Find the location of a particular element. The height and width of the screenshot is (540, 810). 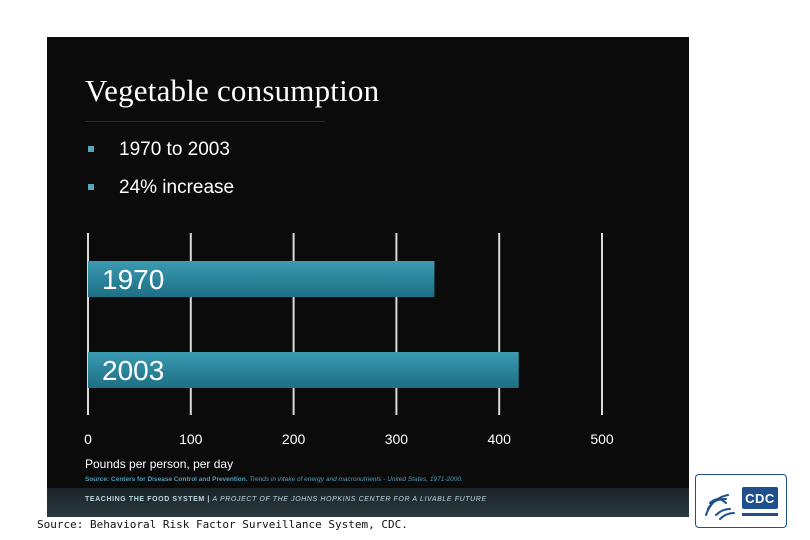

footer-lead: TEACHING THE FOOD SYSTEM is located at coordinates (145, 499).